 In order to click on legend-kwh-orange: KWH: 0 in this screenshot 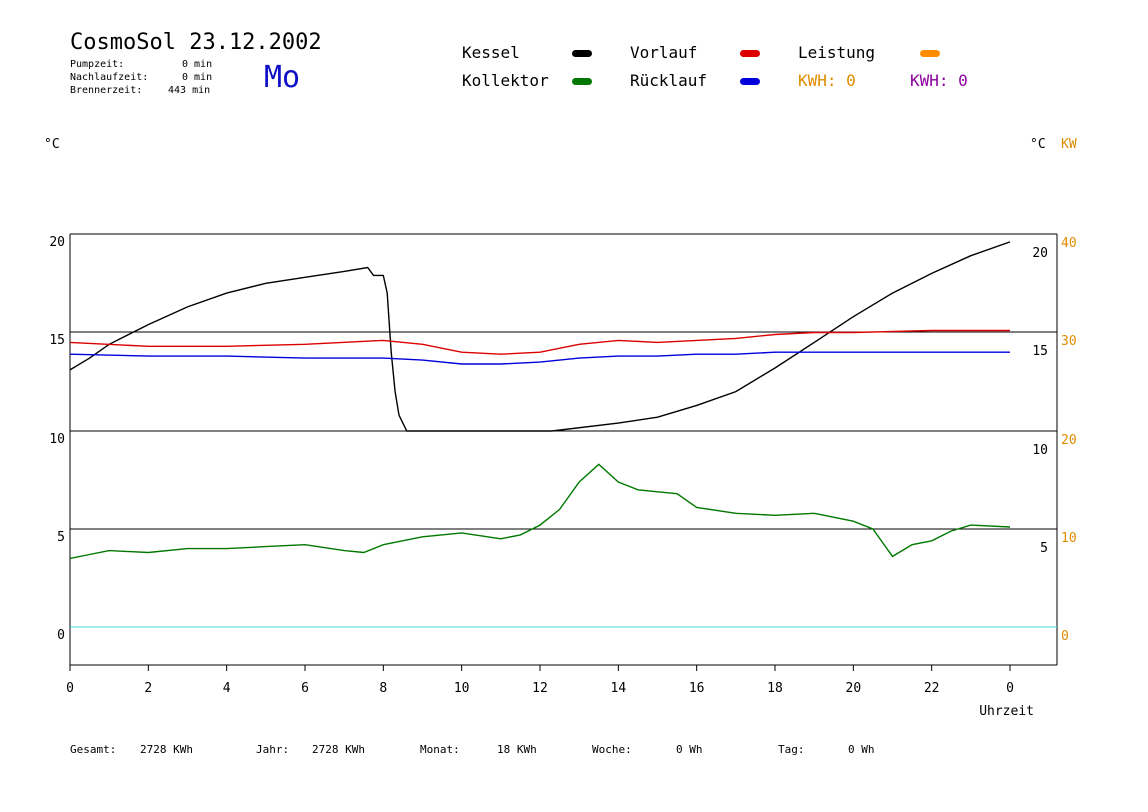, I will do `click(827, 80)`.